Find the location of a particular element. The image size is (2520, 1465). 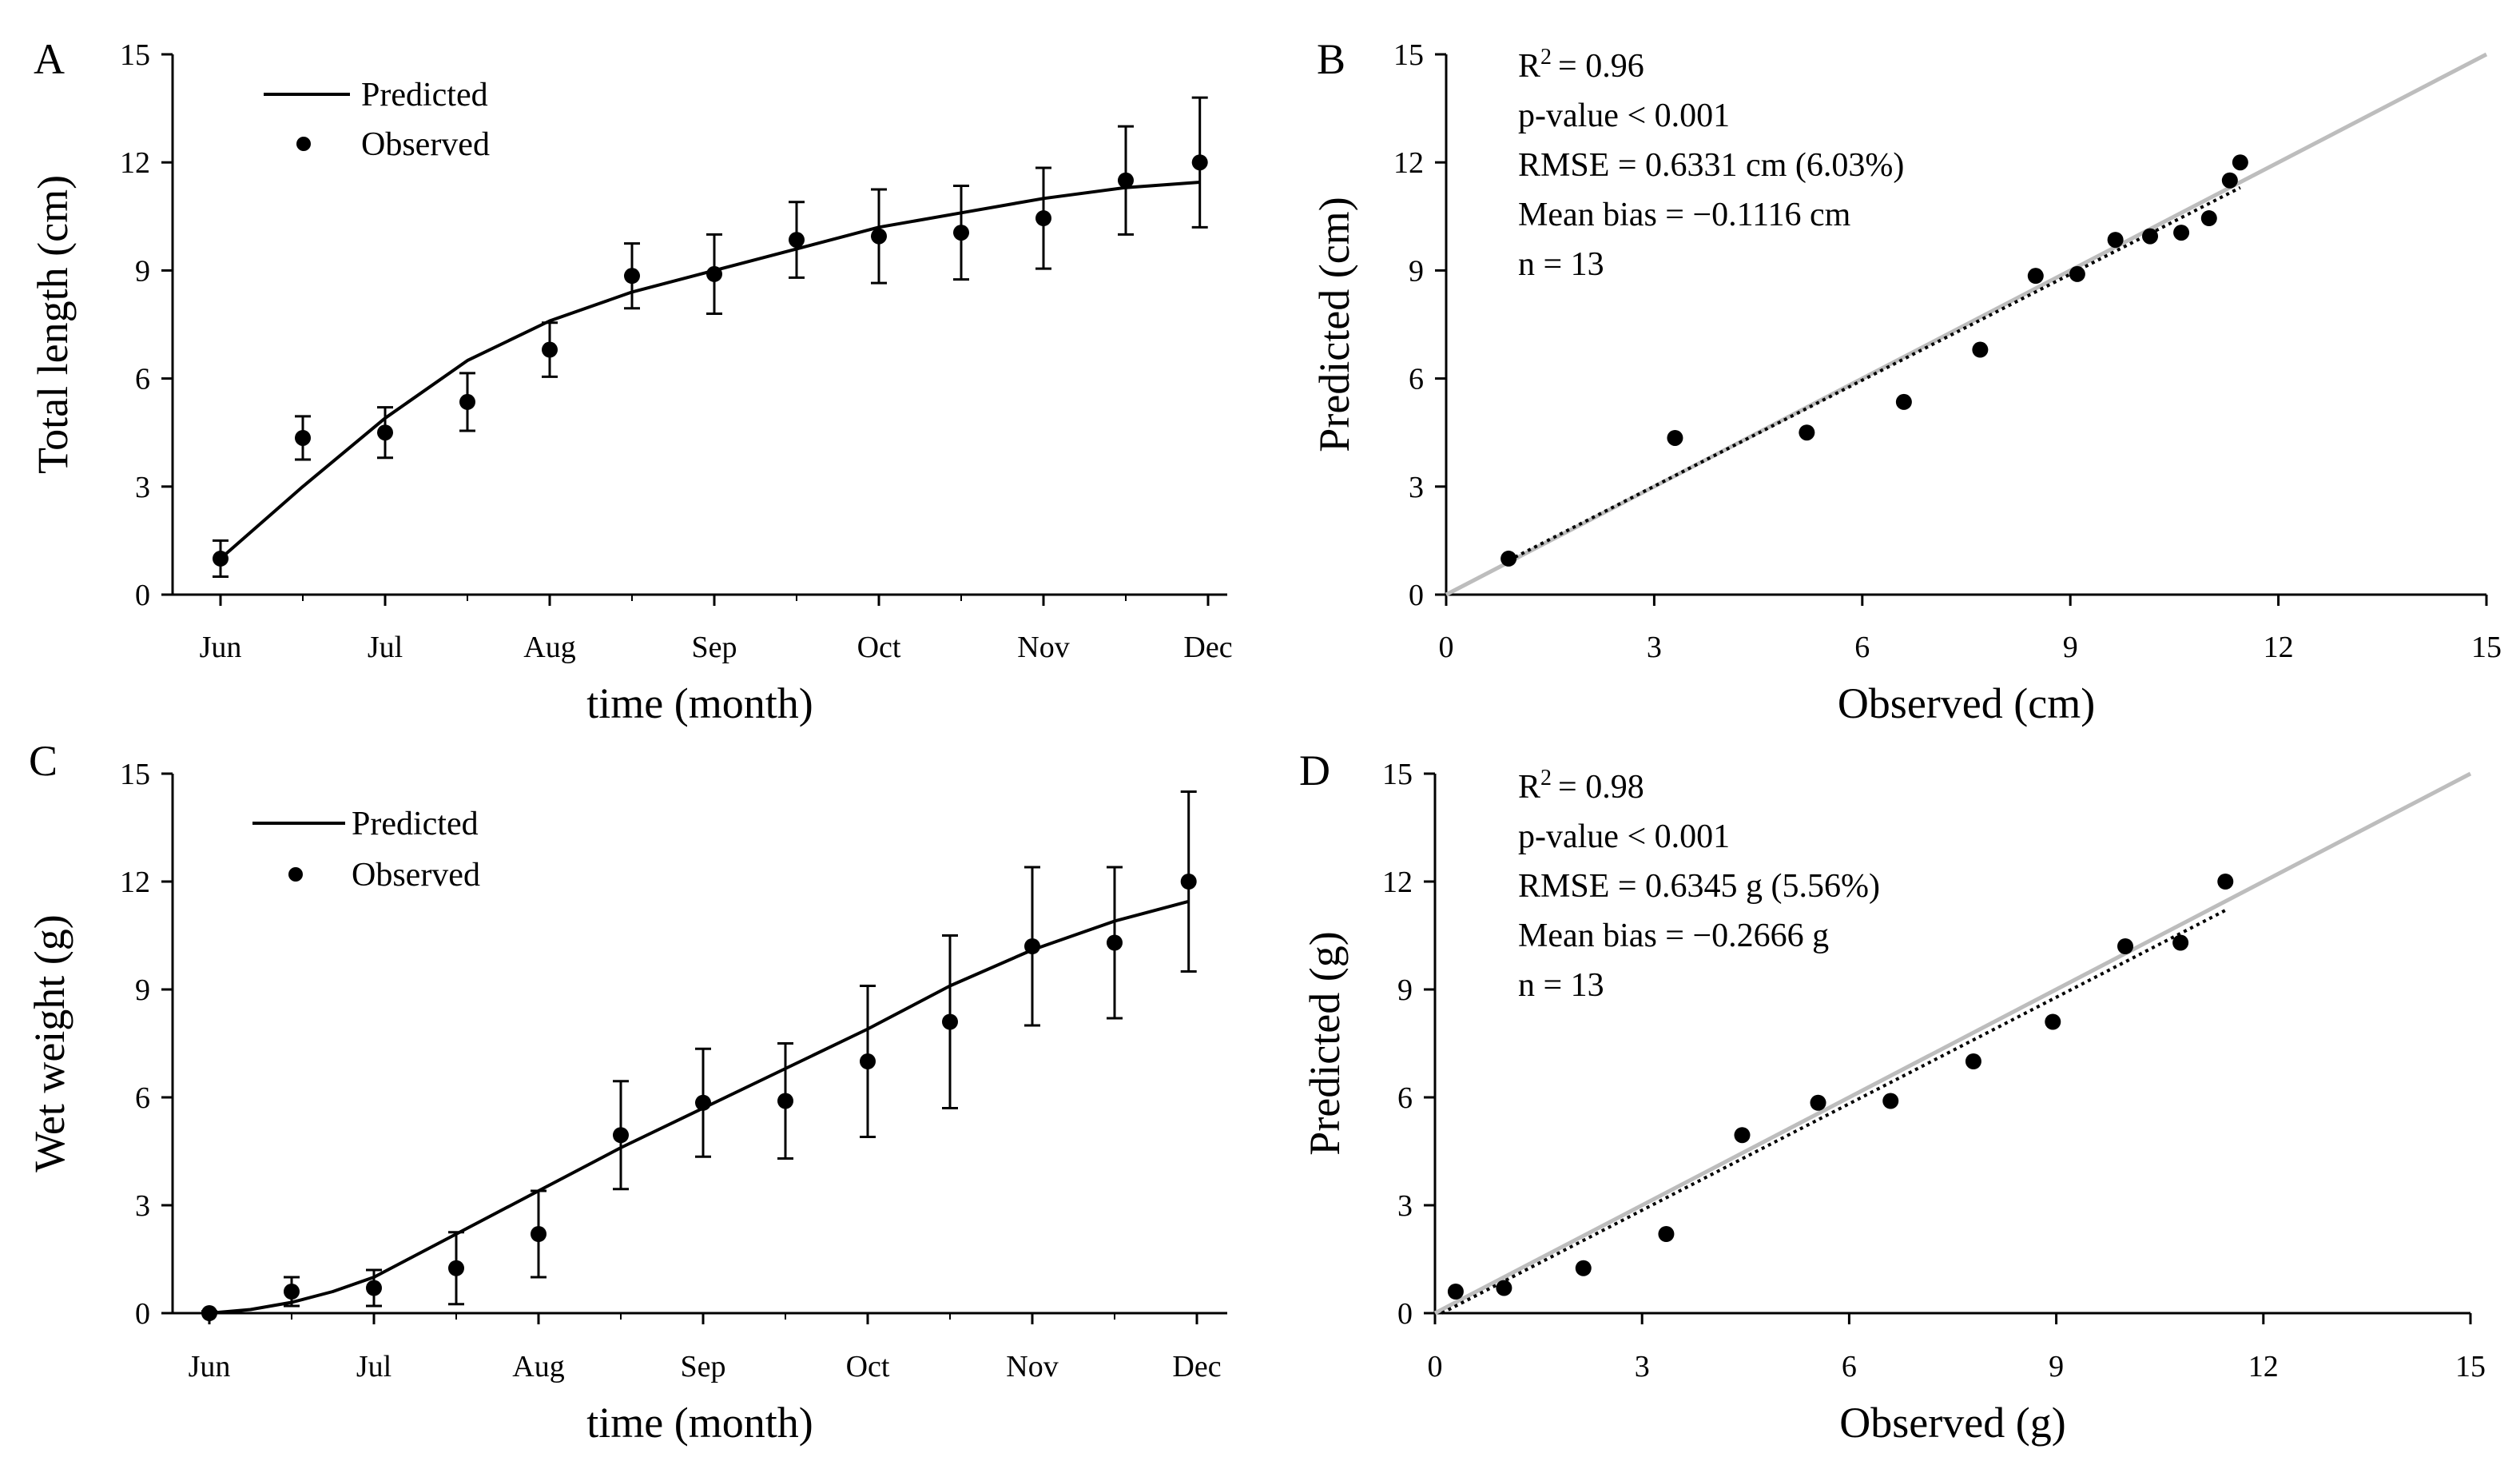

regression-fit-line is located at coordinates (1834, 1112).